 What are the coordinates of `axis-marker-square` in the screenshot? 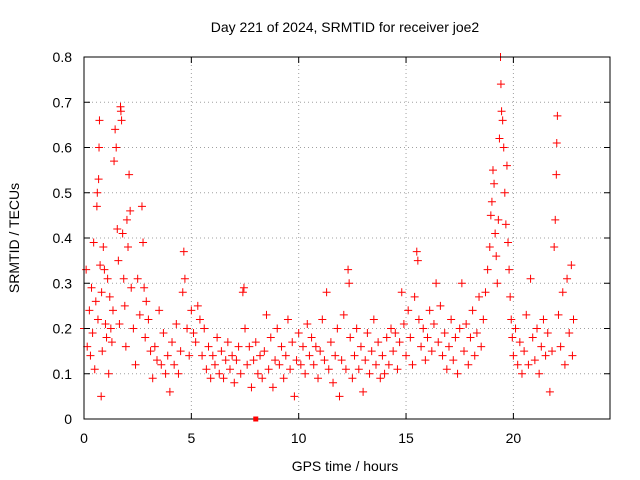 It's located at (256, 419).